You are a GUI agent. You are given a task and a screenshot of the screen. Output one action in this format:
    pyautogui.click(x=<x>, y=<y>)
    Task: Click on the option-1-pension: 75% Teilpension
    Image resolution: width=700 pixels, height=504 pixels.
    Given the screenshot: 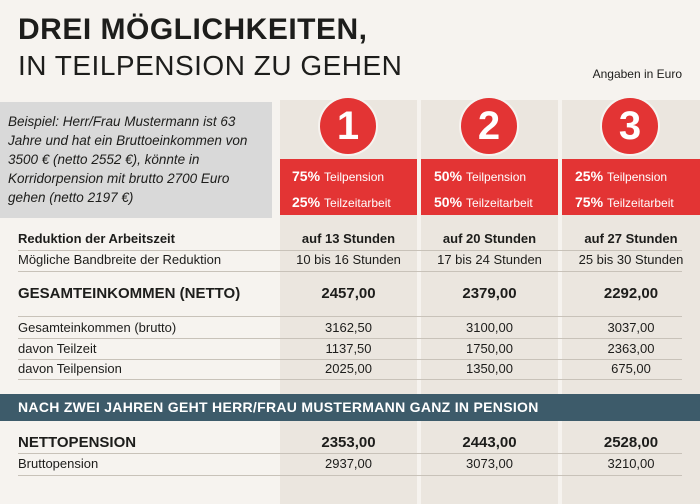 What is the action you would take?
    pyautogui.click(x=338, y=176)
    